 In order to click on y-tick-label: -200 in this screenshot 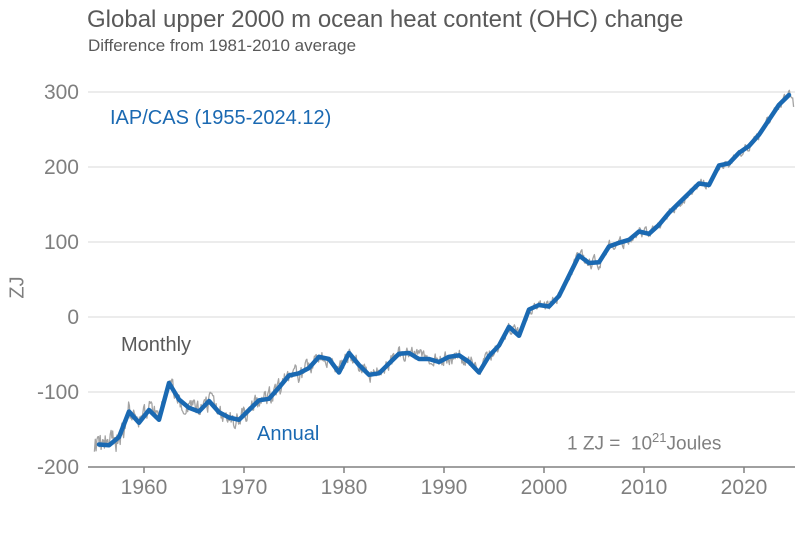, I will do `click(58, 467)`.